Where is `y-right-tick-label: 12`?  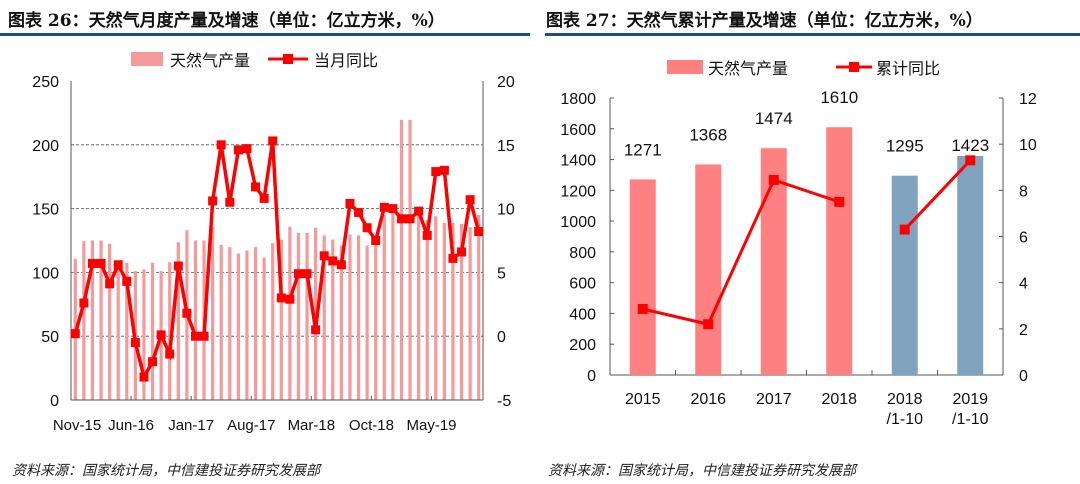 y-right-tick-label: 12 is located at coordinates (1028, 99).